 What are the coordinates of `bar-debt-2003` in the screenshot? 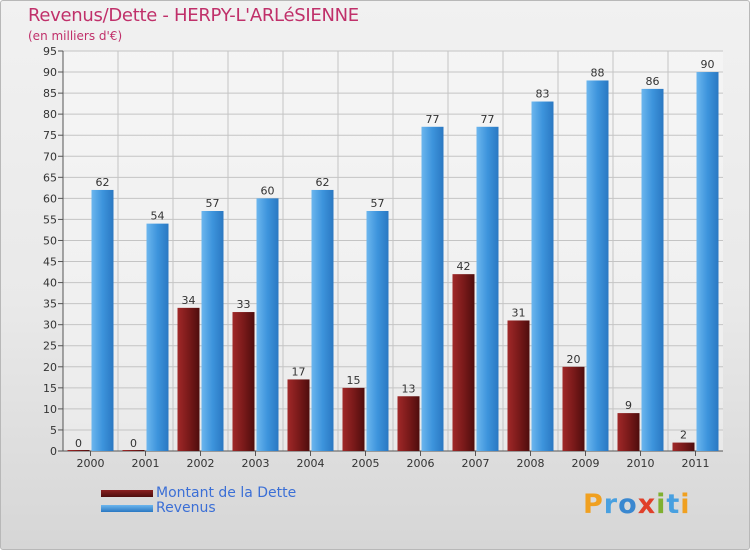 It's located at (243, 381).